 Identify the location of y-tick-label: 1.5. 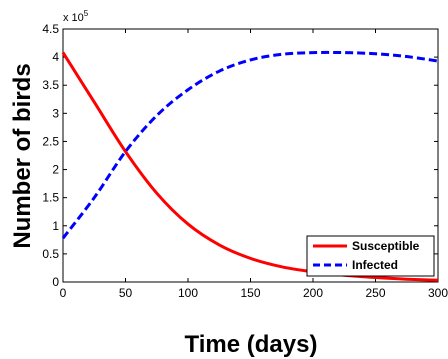
(50, 198).